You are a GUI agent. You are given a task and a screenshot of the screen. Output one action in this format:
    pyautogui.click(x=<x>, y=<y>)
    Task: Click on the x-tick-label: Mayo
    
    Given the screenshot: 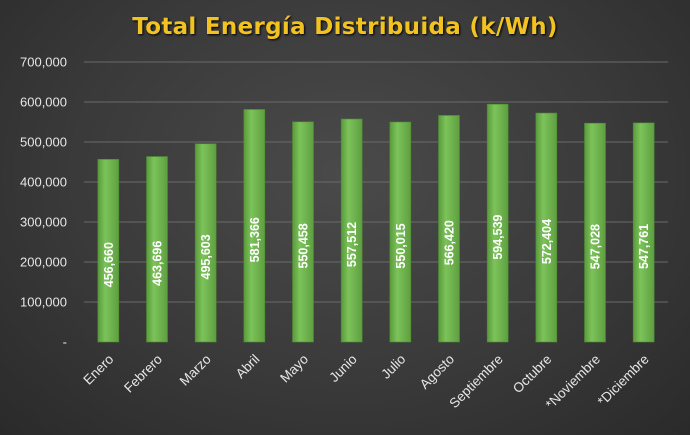 What is the action you would take?
    pyautogui.click(x=294, y=369)
    